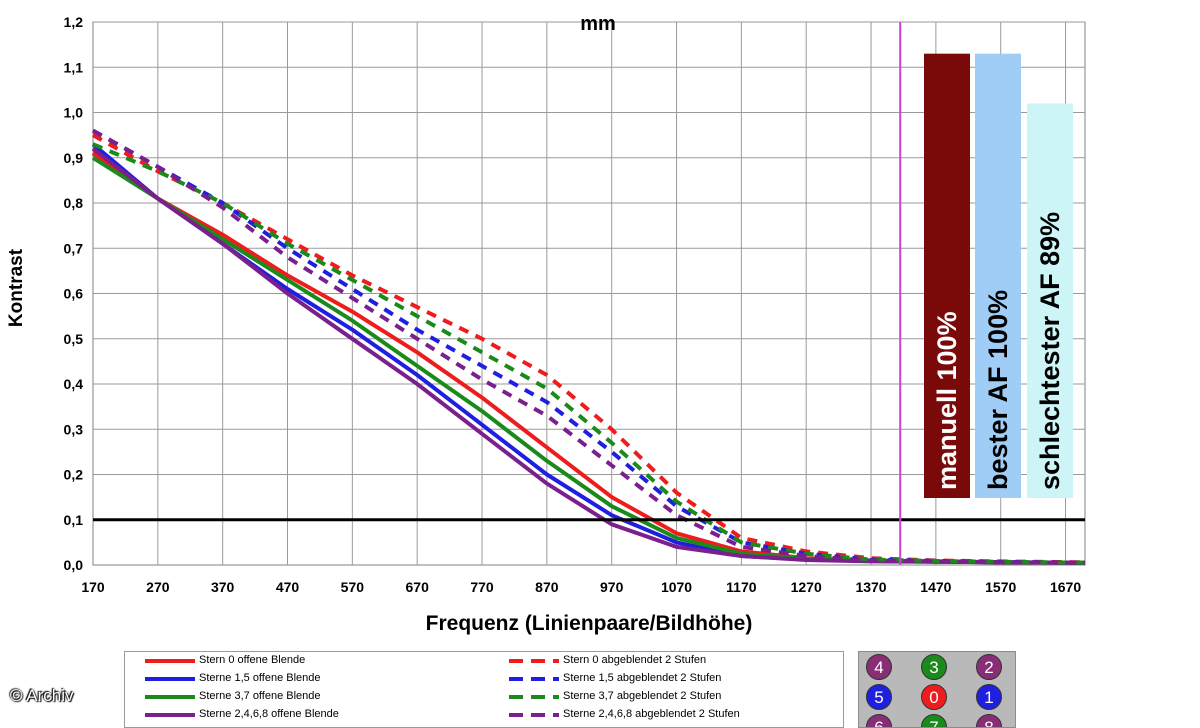 The width and height of the screenshot is (1200, 728). I want to click on y-tick-label: 0,6, so click(74, 294).